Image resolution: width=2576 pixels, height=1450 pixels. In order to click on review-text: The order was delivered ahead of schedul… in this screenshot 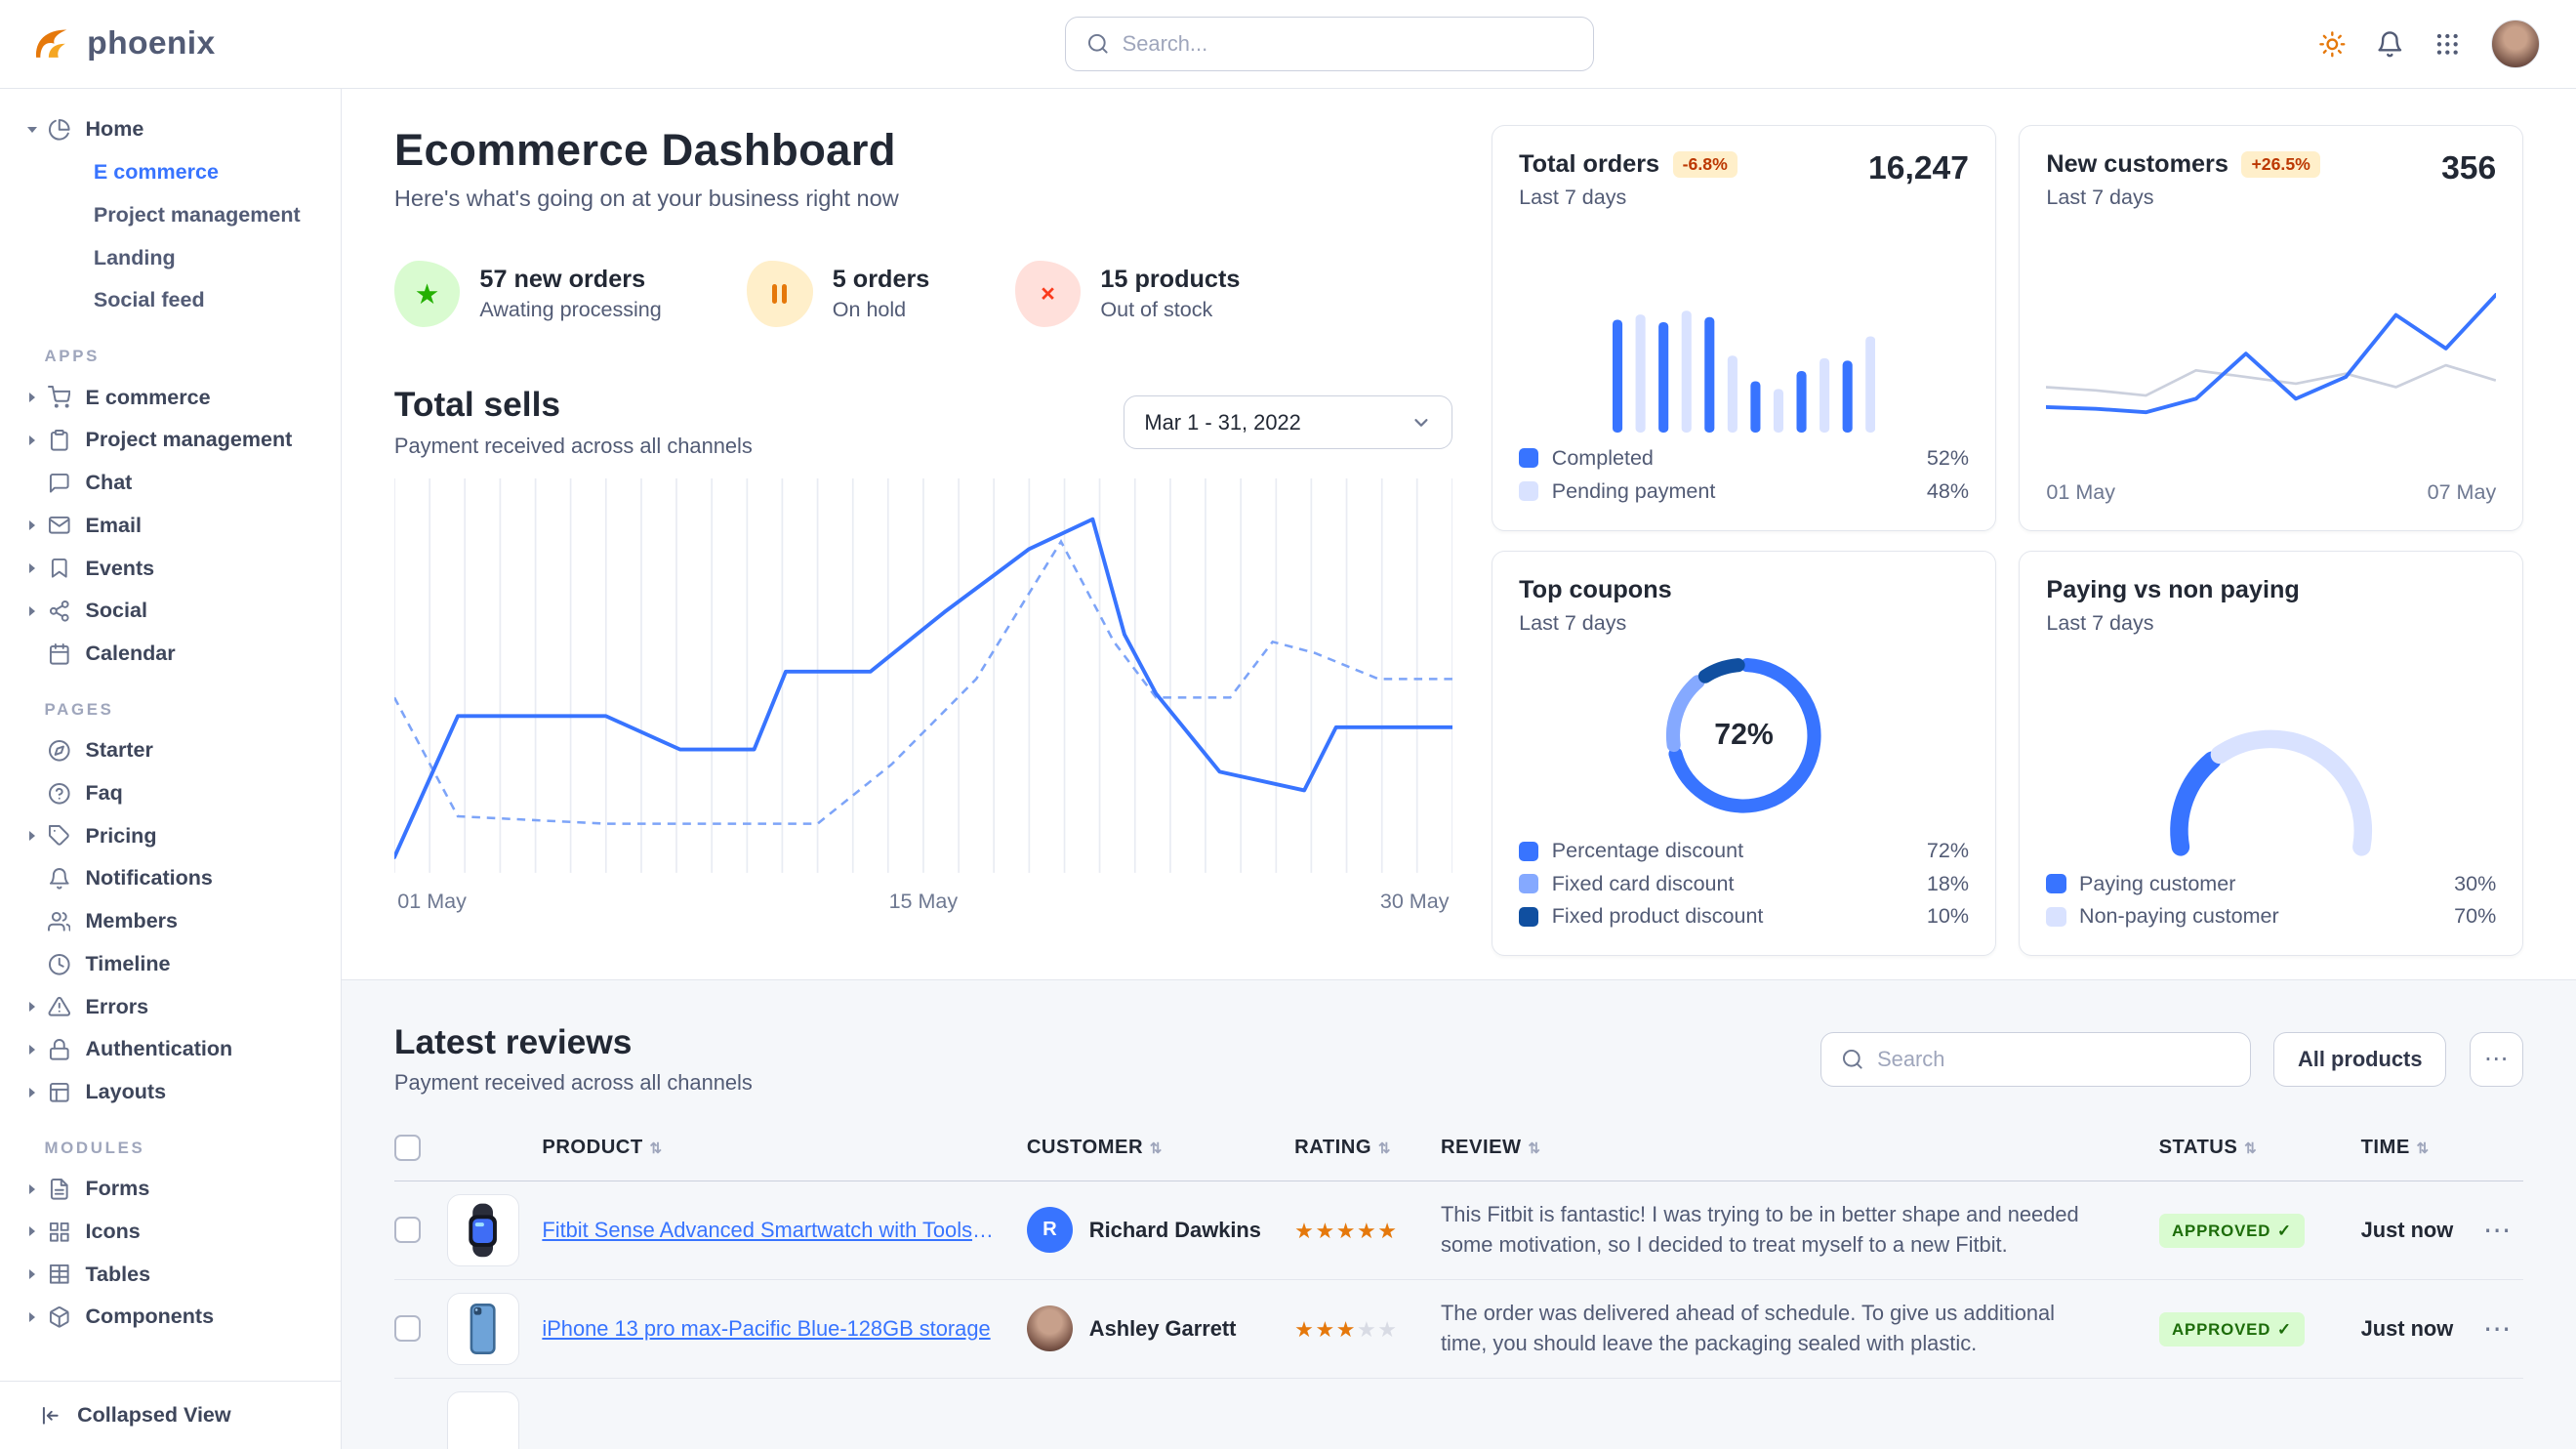, I will do `click(1748, 1328)`.